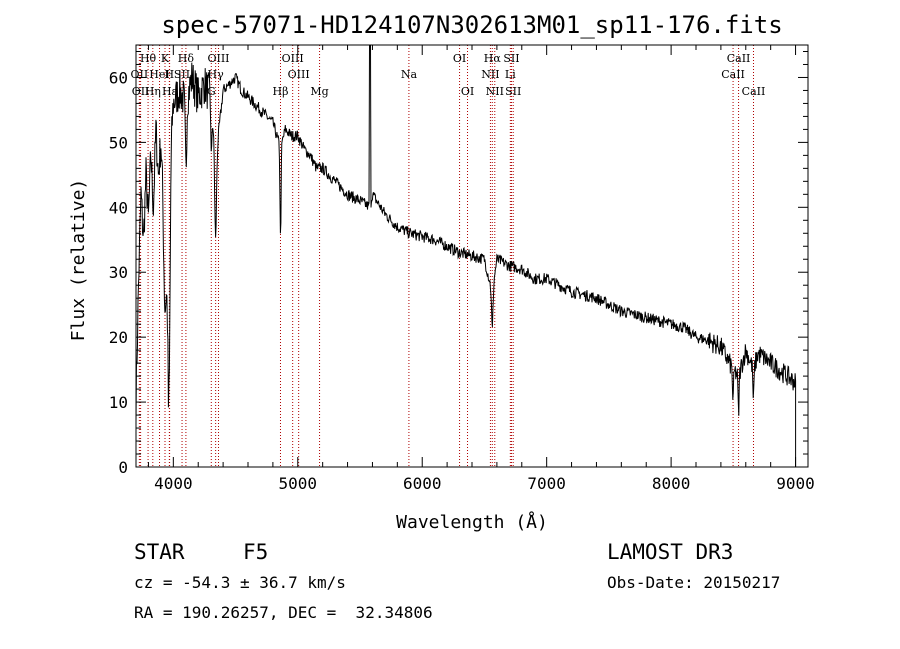 Image resolution: width=900 pixels, height=649 pixels. I want to click on y-tick-label: 0, so click(123, 467).